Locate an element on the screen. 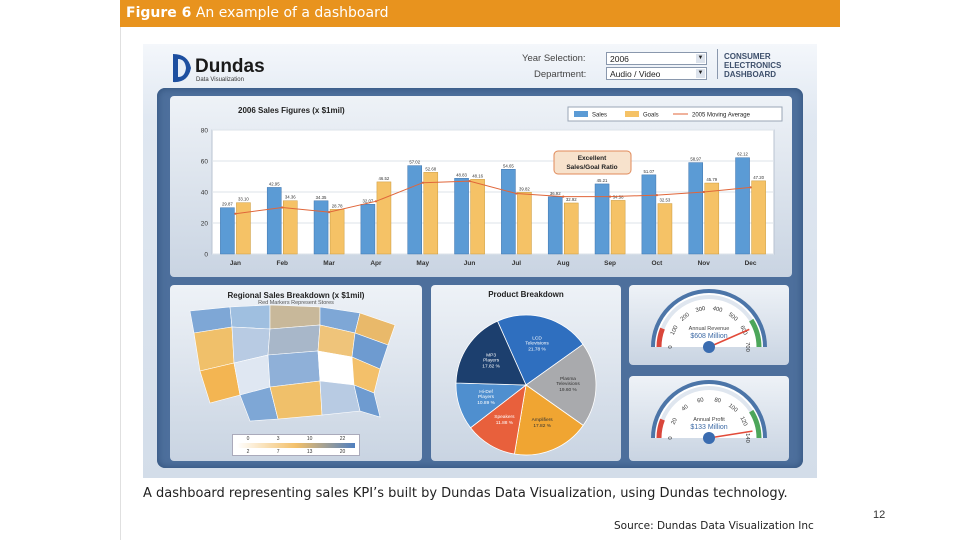  legend-label: 2005 Moving Average is located at coordinates (721, 116).